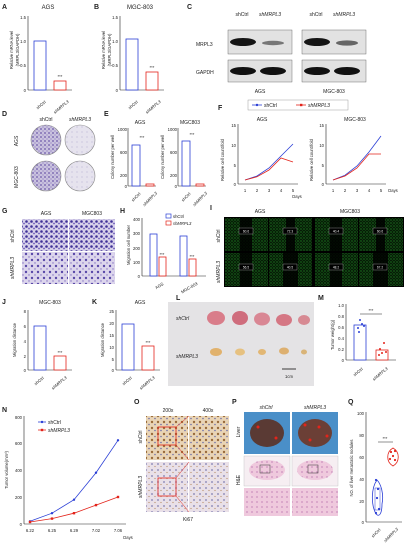  What do you see at coordinates (50, 303) in the screenshot?
I see `panel-j-title: MGC-803` at bounding box center [50, 303].